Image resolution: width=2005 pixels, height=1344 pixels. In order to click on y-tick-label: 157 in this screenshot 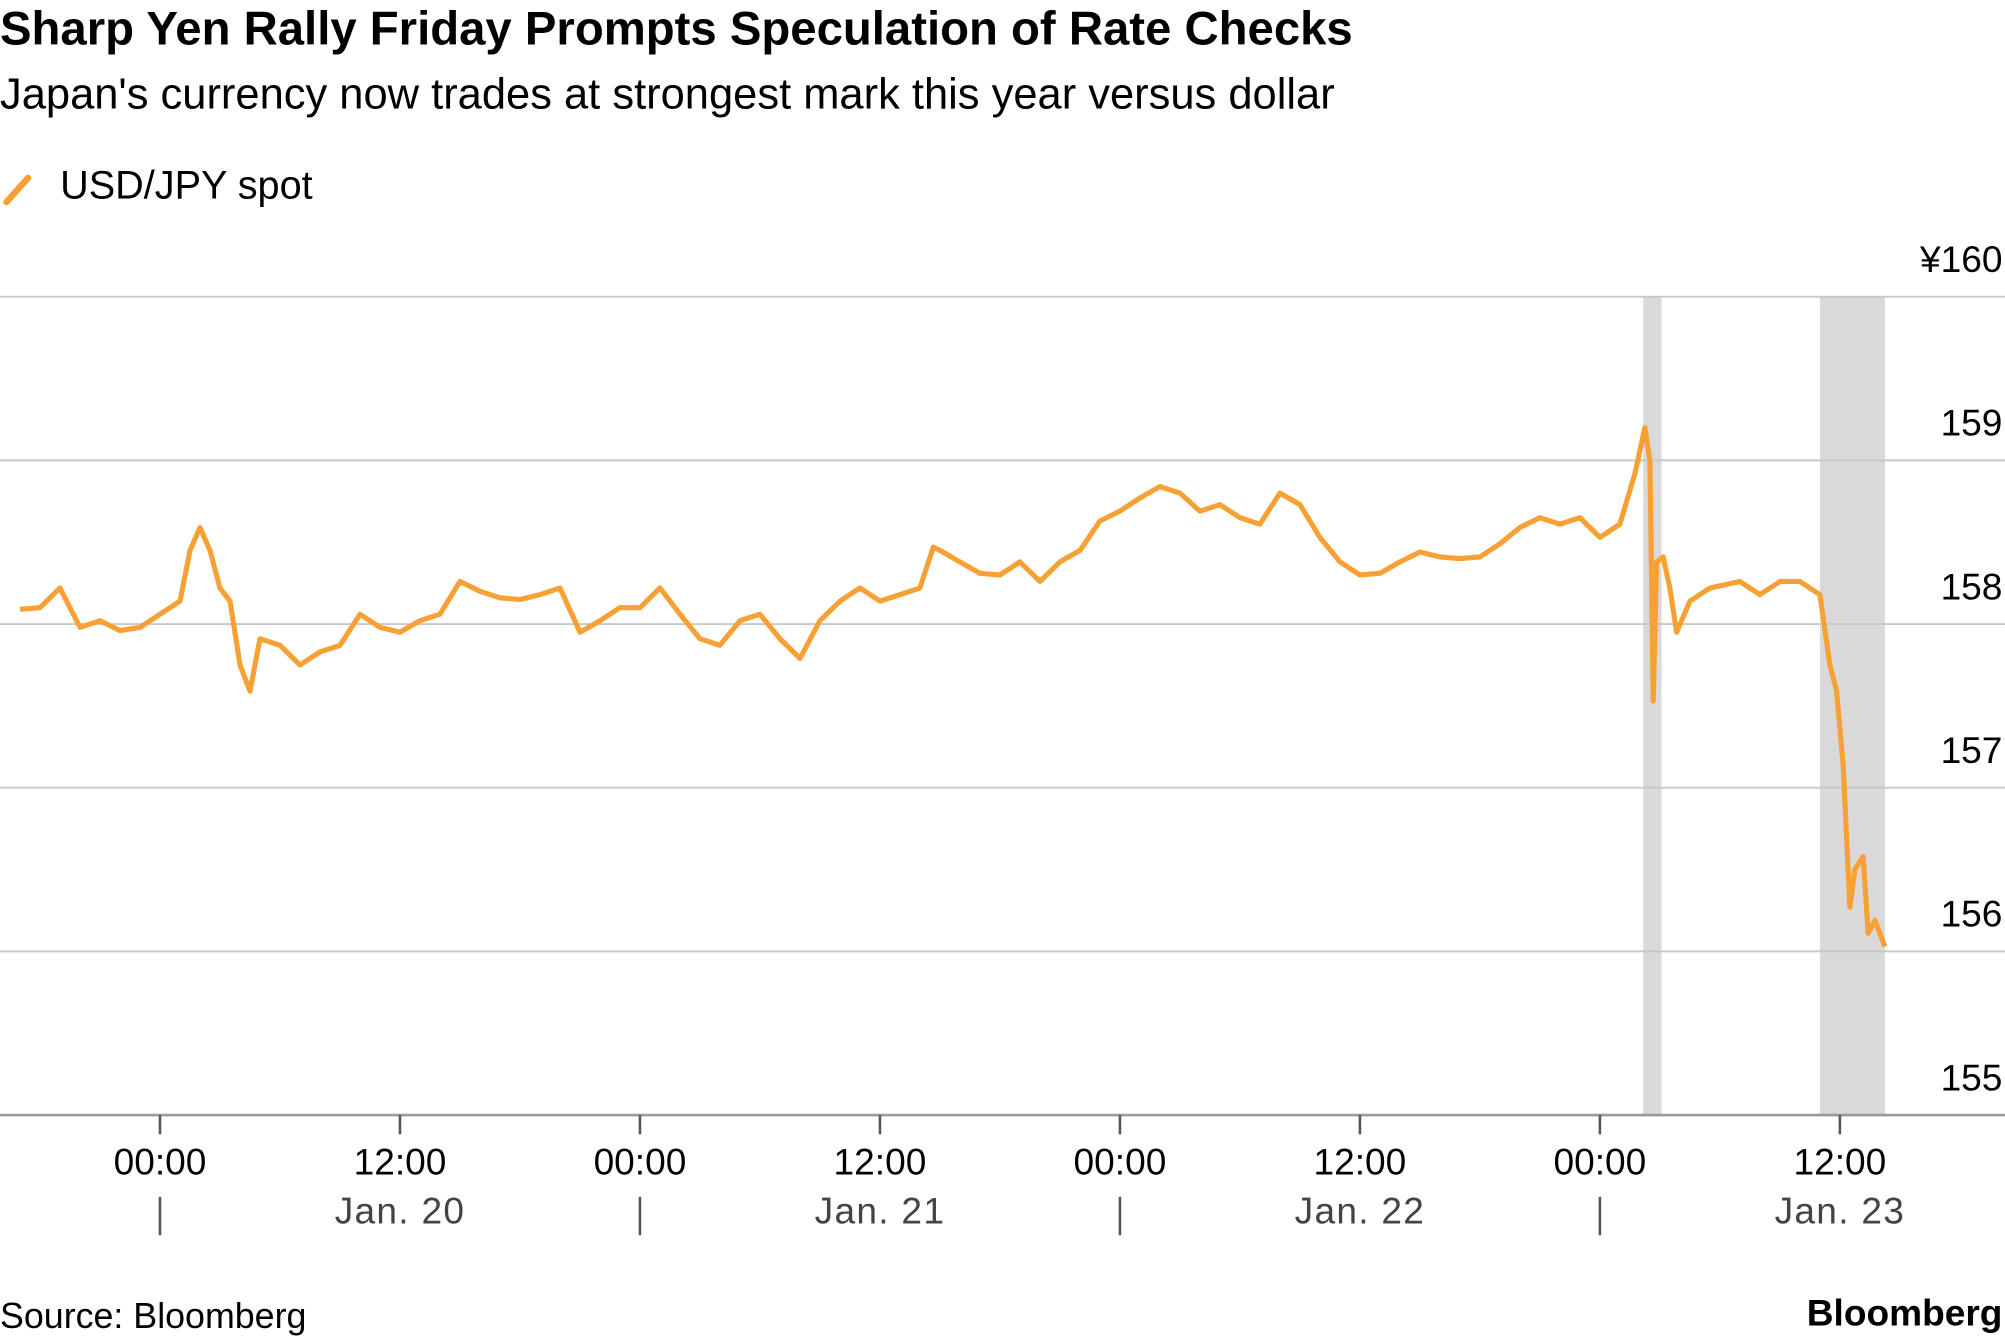, I will do `click(1972, 750)`.